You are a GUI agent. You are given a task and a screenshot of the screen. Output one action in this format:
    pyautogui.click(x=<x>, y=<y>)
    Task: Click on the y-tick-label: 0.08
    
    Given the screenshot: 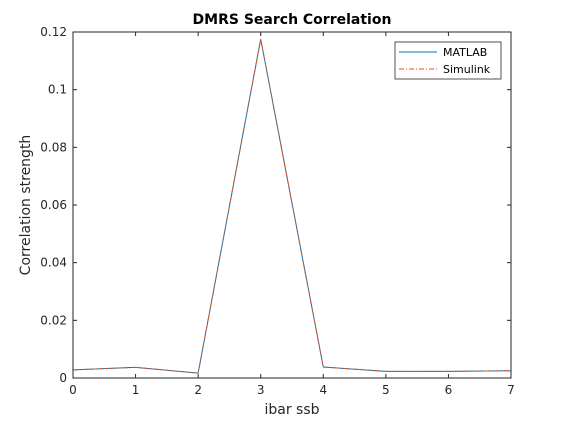 What is the action you would take?
    pyautogui.click(x=53, y=147)
    